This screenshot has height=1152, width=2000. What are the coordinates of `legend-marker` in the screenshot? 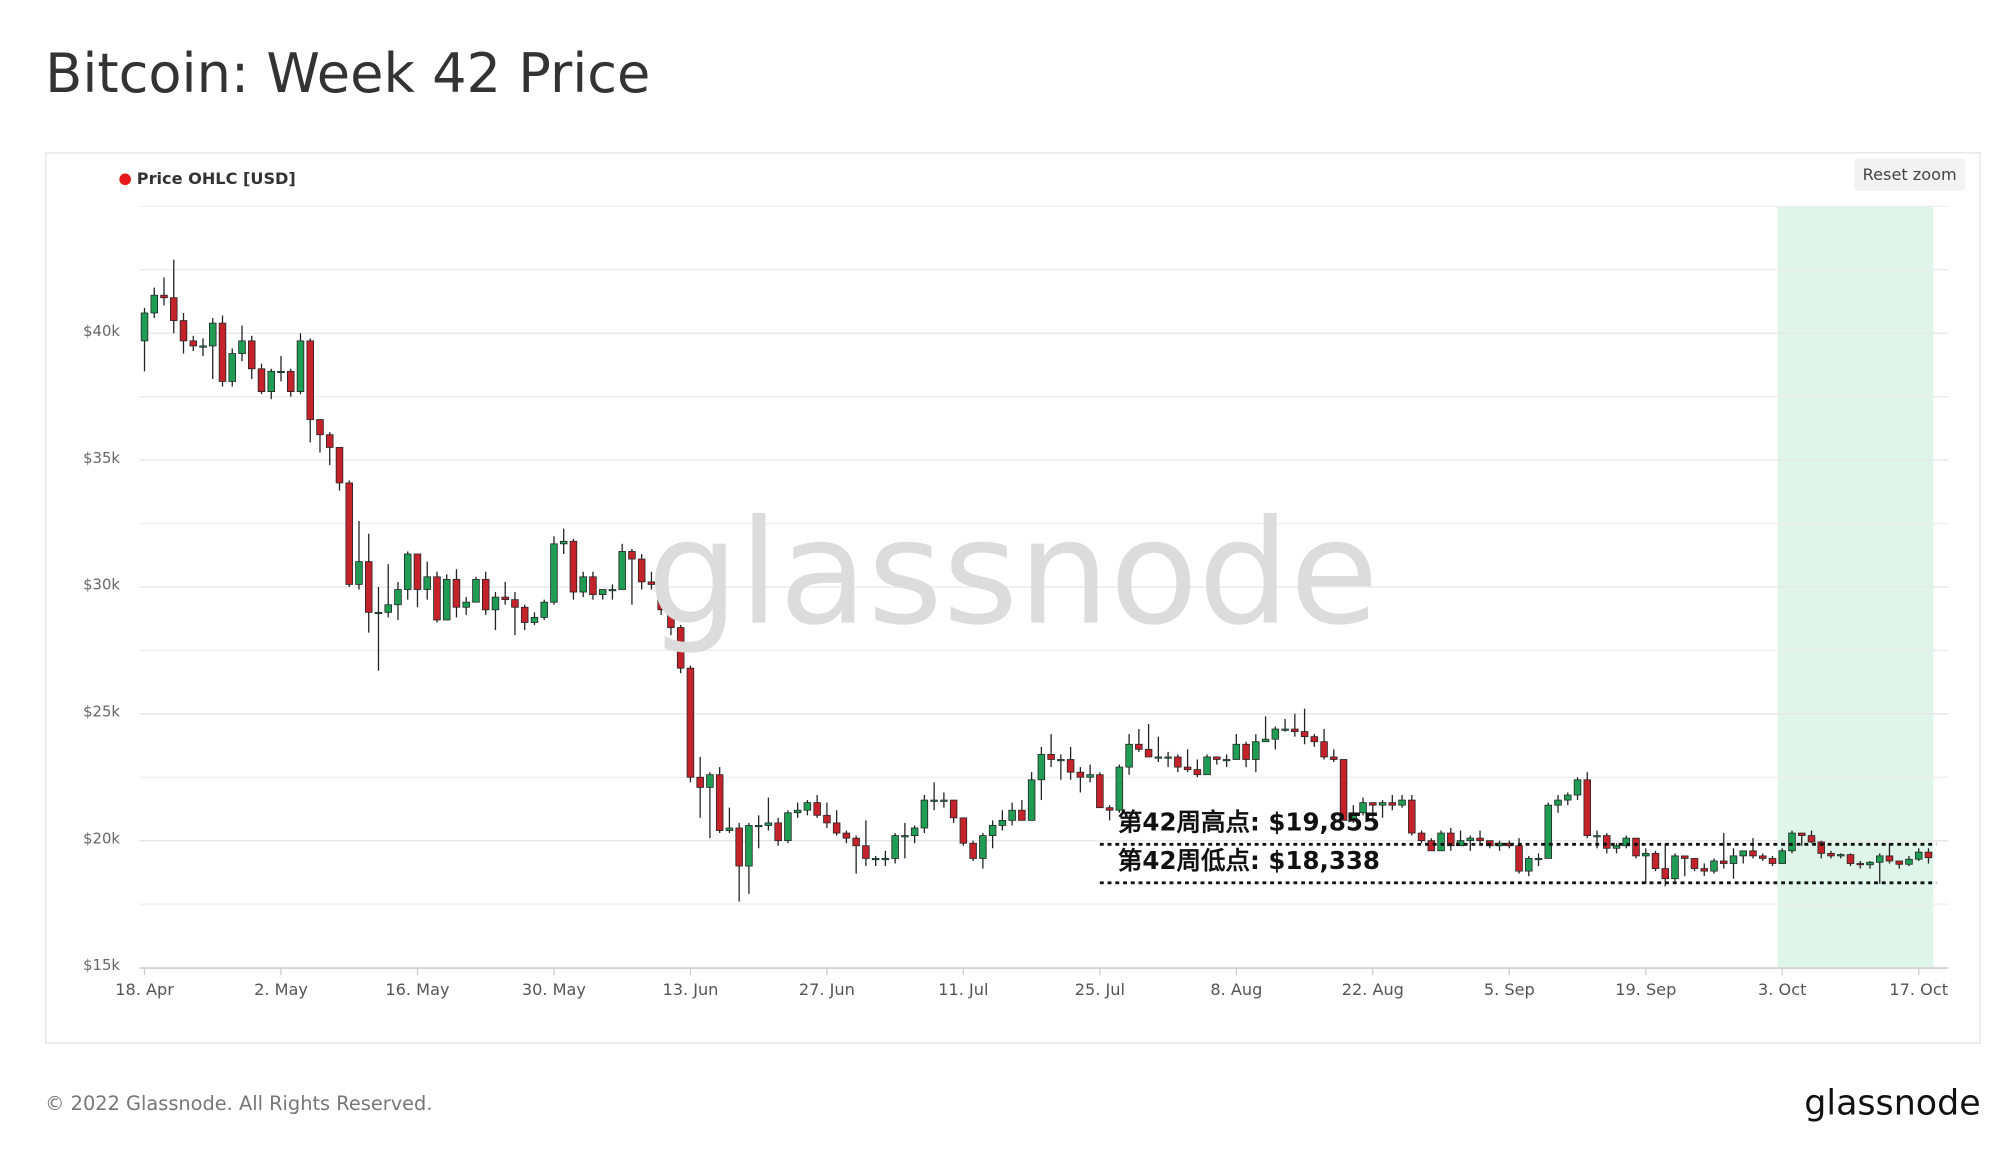 It's located at (125, 179).